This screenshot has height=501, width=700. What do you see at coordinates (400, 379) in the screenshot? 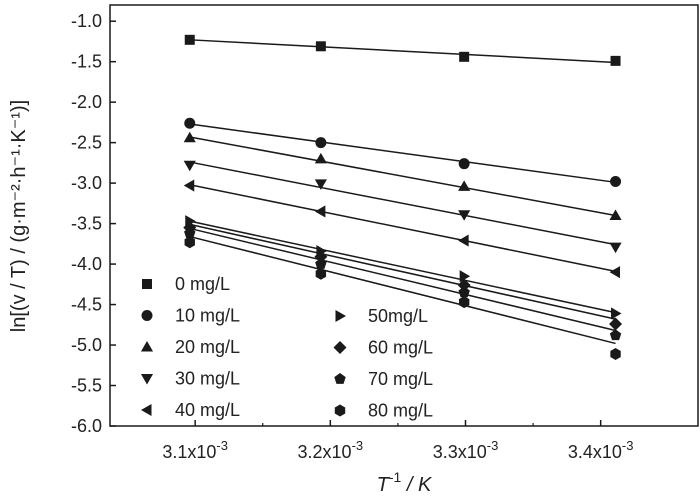
I see `legend-label-70-mg-l: 70 mg/L` at bounding box center [400, 379].